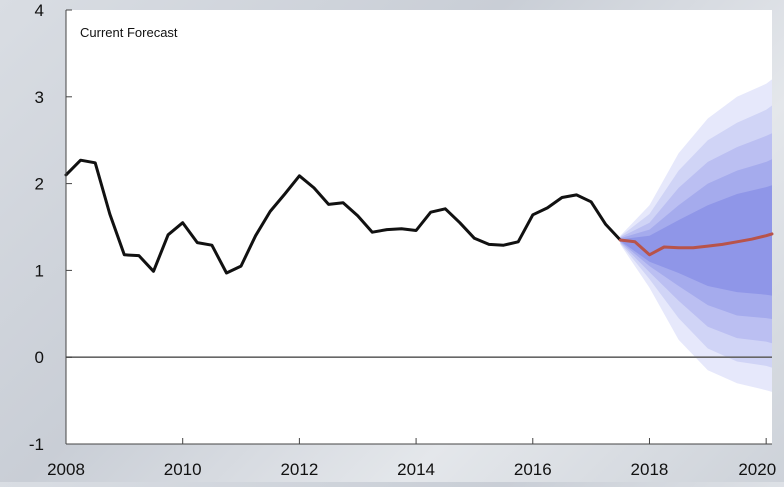 The width and height of the screenshot is (784, 487). I want to click on y-tick-label: 1, so click(39, 270).